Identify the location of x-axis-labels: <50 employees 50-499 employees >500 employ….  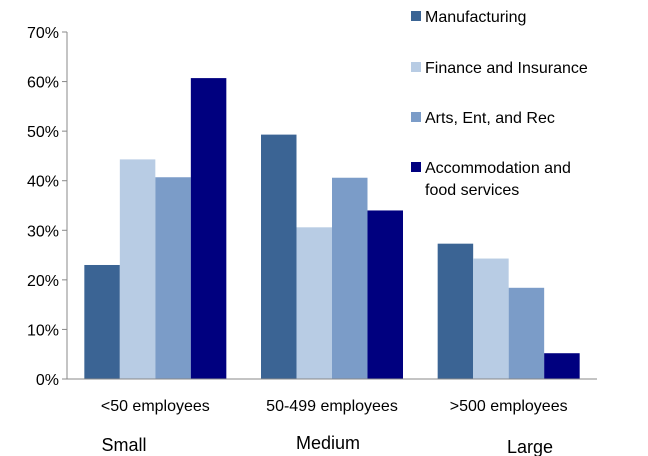
(334, 427).